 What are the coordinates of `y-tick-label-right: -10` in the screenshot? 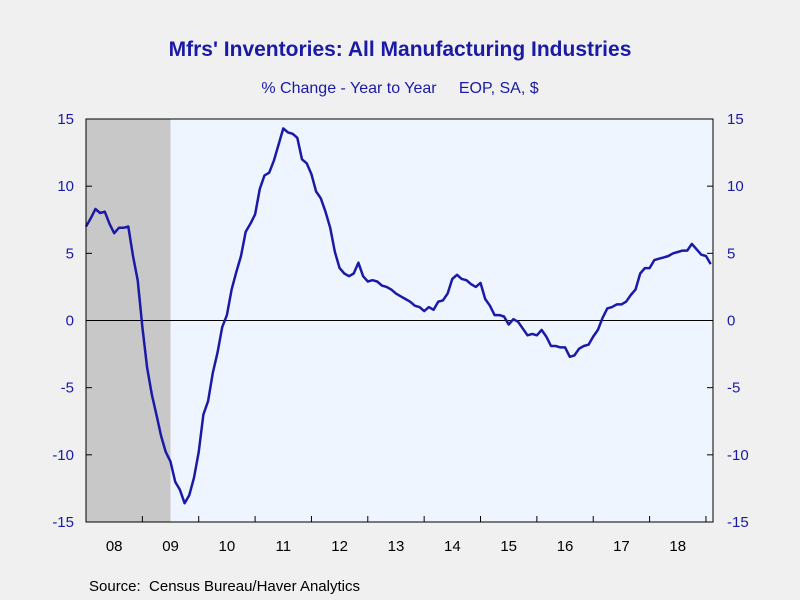 It's located at (738, 455).